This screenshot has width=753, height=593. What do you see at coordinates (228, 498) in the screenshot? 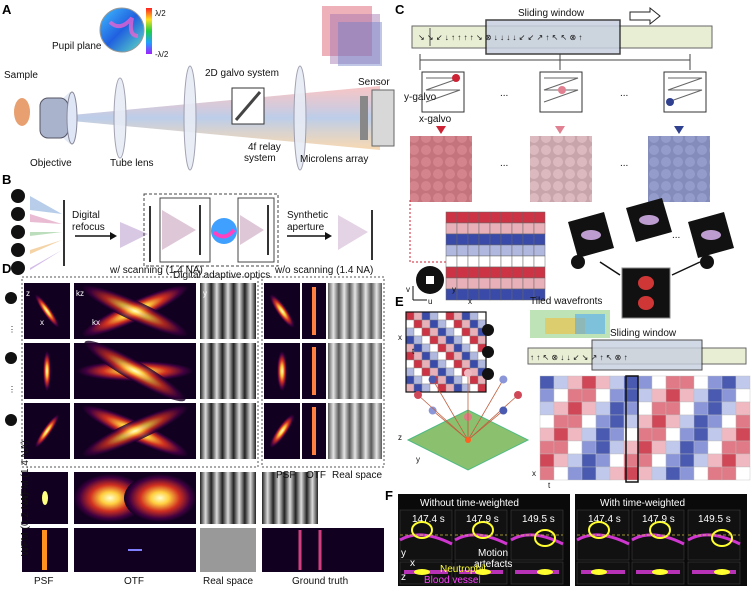
I see `wfm14-real-space` at bounding box center [228, 498].